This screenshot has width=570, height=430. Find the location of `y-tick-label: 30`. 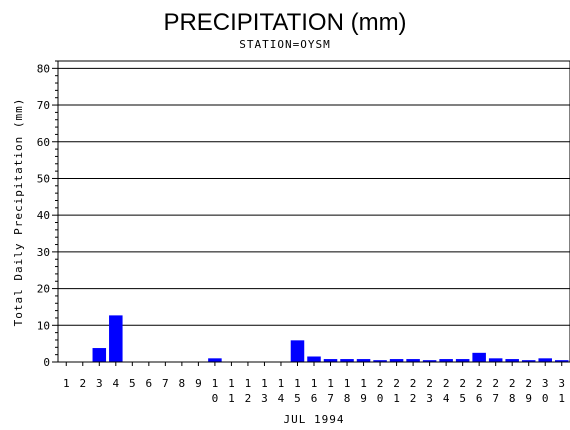

y-tick-label: 30 is located at coordinates (43, 252).